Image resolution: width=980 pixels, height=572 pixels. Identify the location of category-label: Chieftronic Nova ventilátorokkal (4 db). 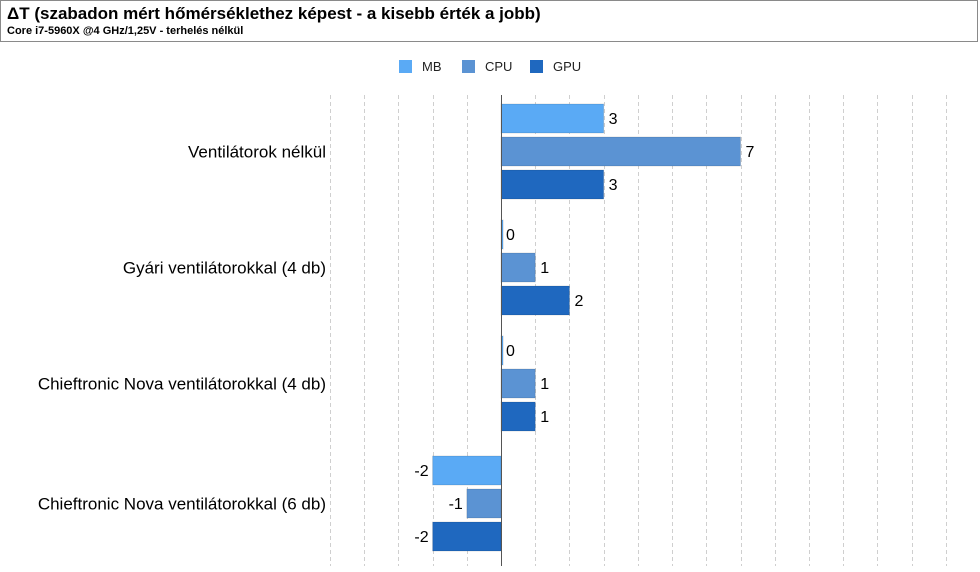
(182, 384).